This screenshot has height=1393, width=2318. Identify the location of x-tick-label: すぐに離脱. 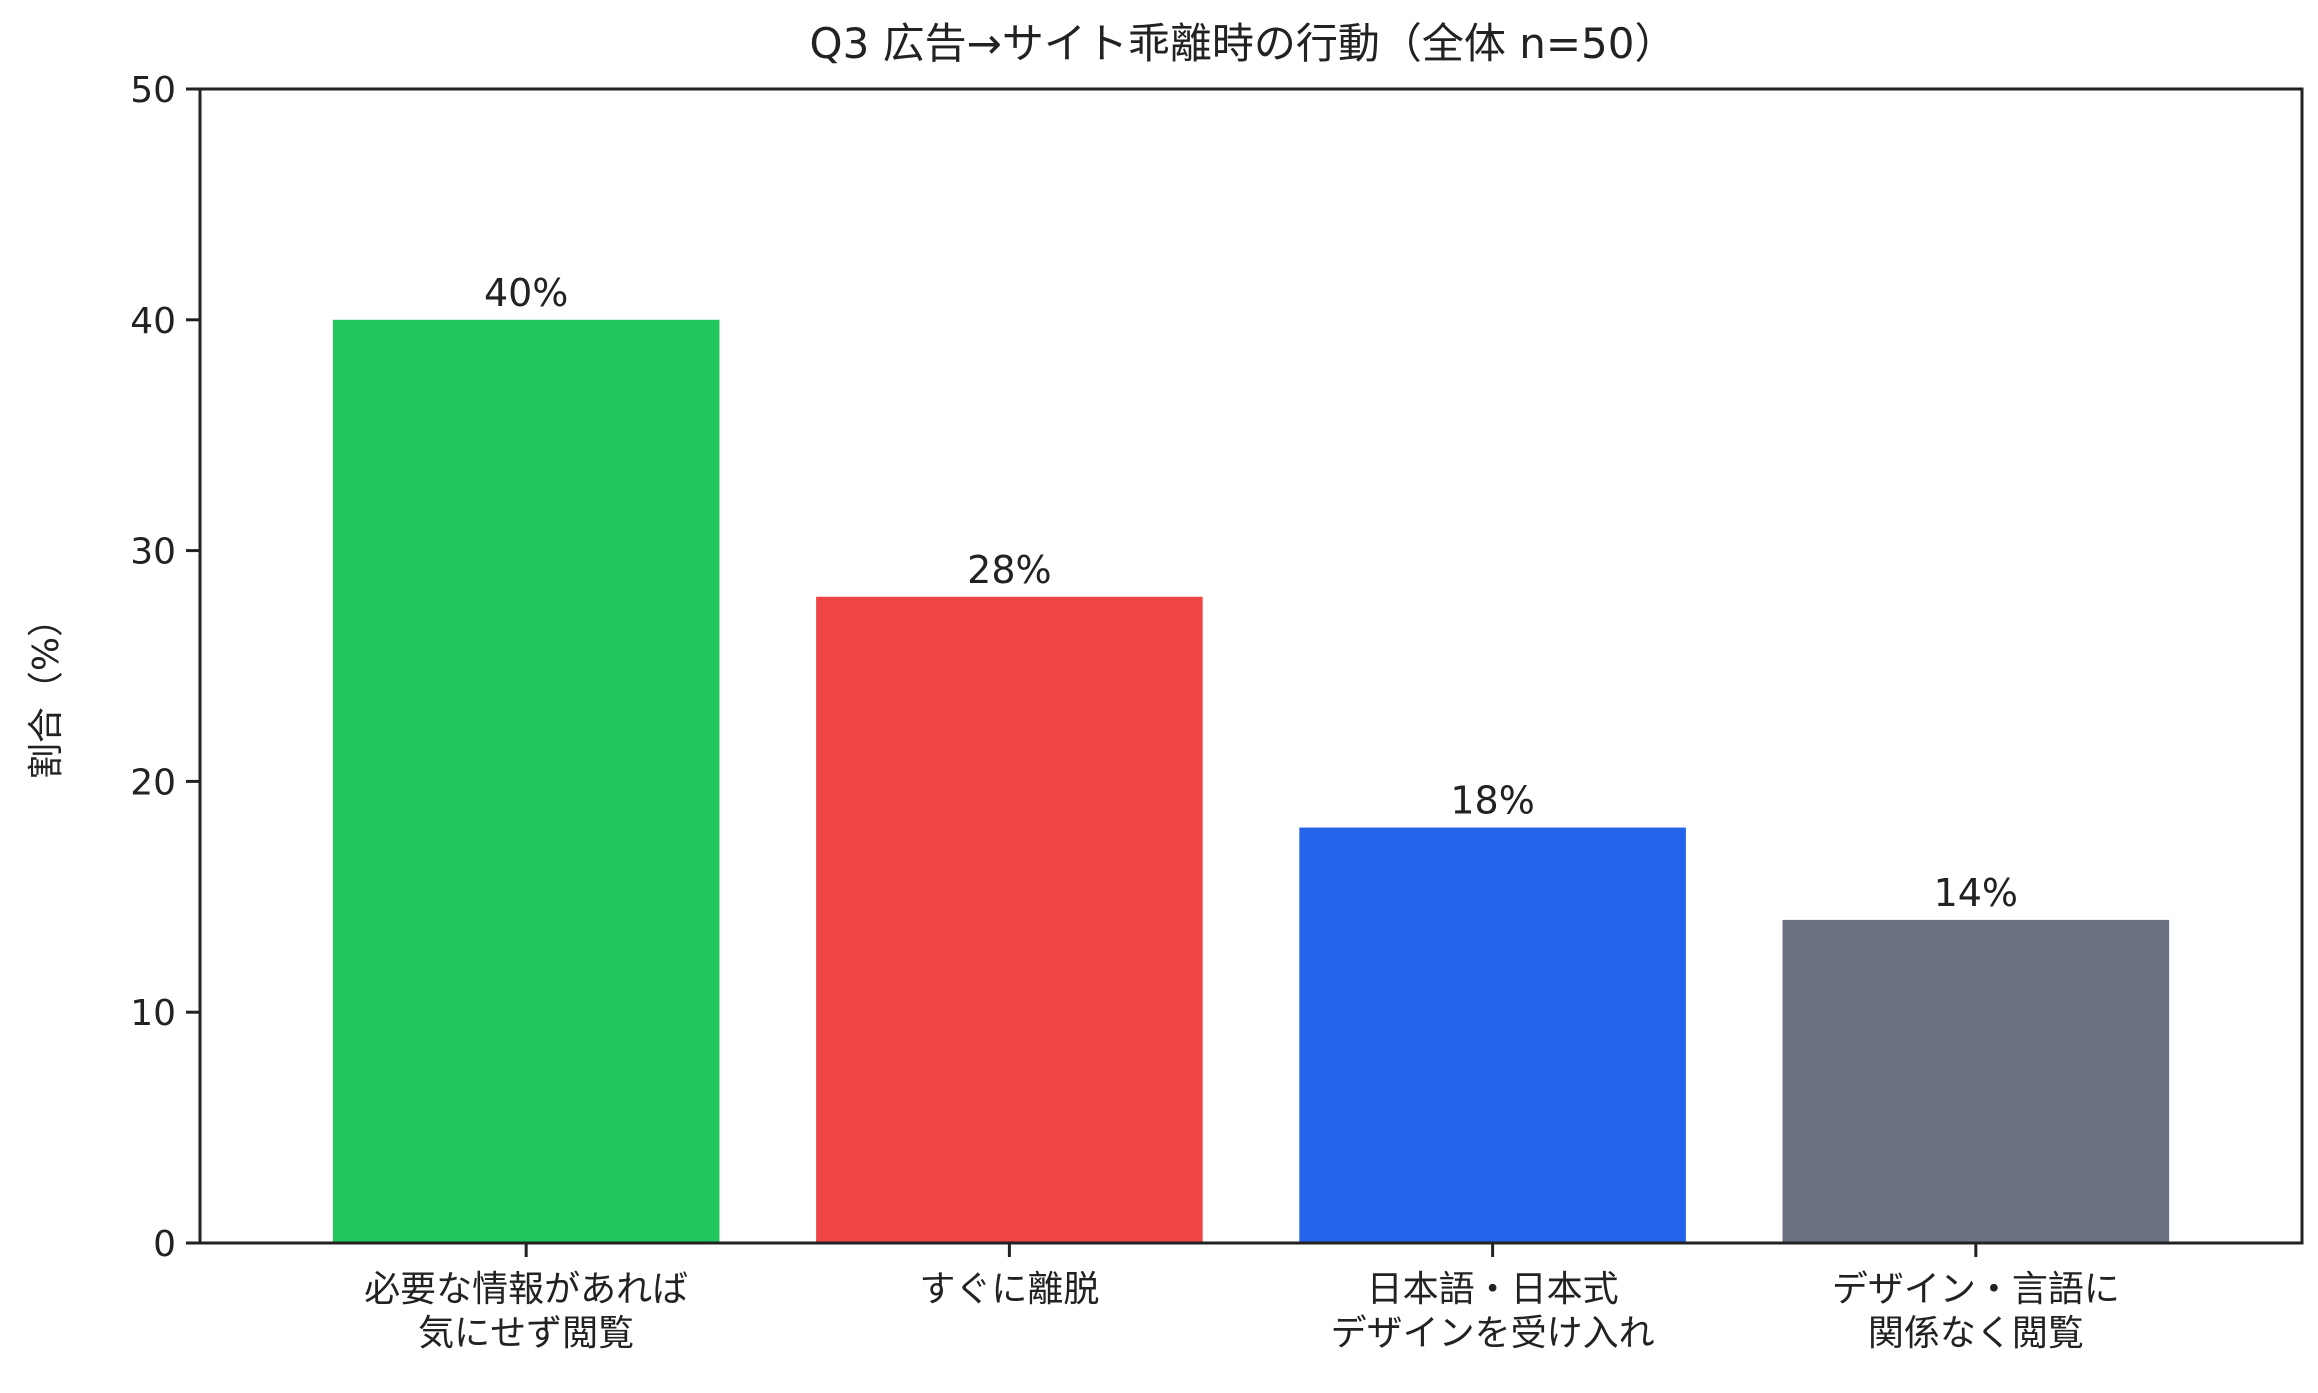
(1009, 1289).